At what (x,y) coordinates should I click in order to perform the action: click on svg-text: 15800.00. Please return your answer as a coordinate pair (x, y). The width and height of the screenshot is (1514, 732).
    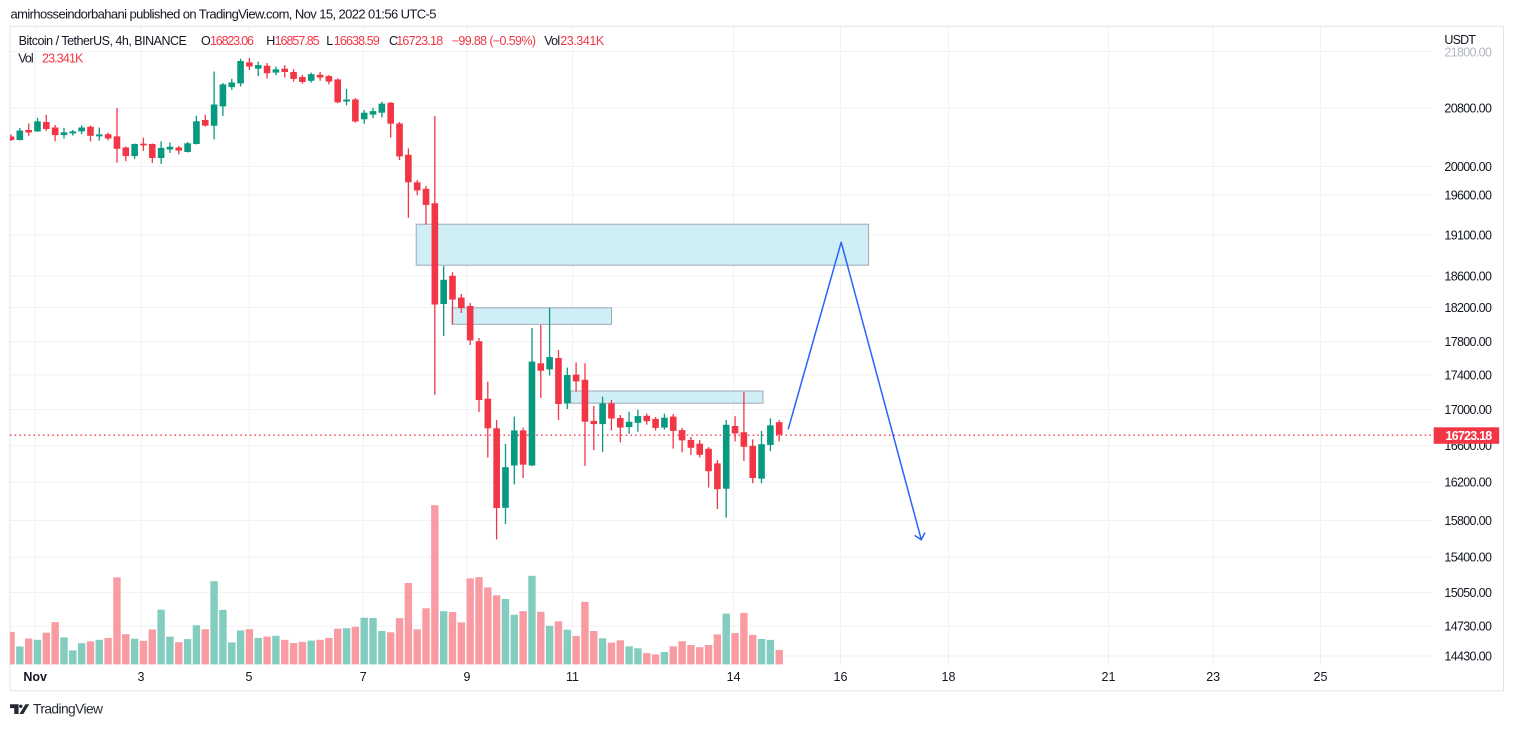
    Looking at the image, I should click on (1468, 521).